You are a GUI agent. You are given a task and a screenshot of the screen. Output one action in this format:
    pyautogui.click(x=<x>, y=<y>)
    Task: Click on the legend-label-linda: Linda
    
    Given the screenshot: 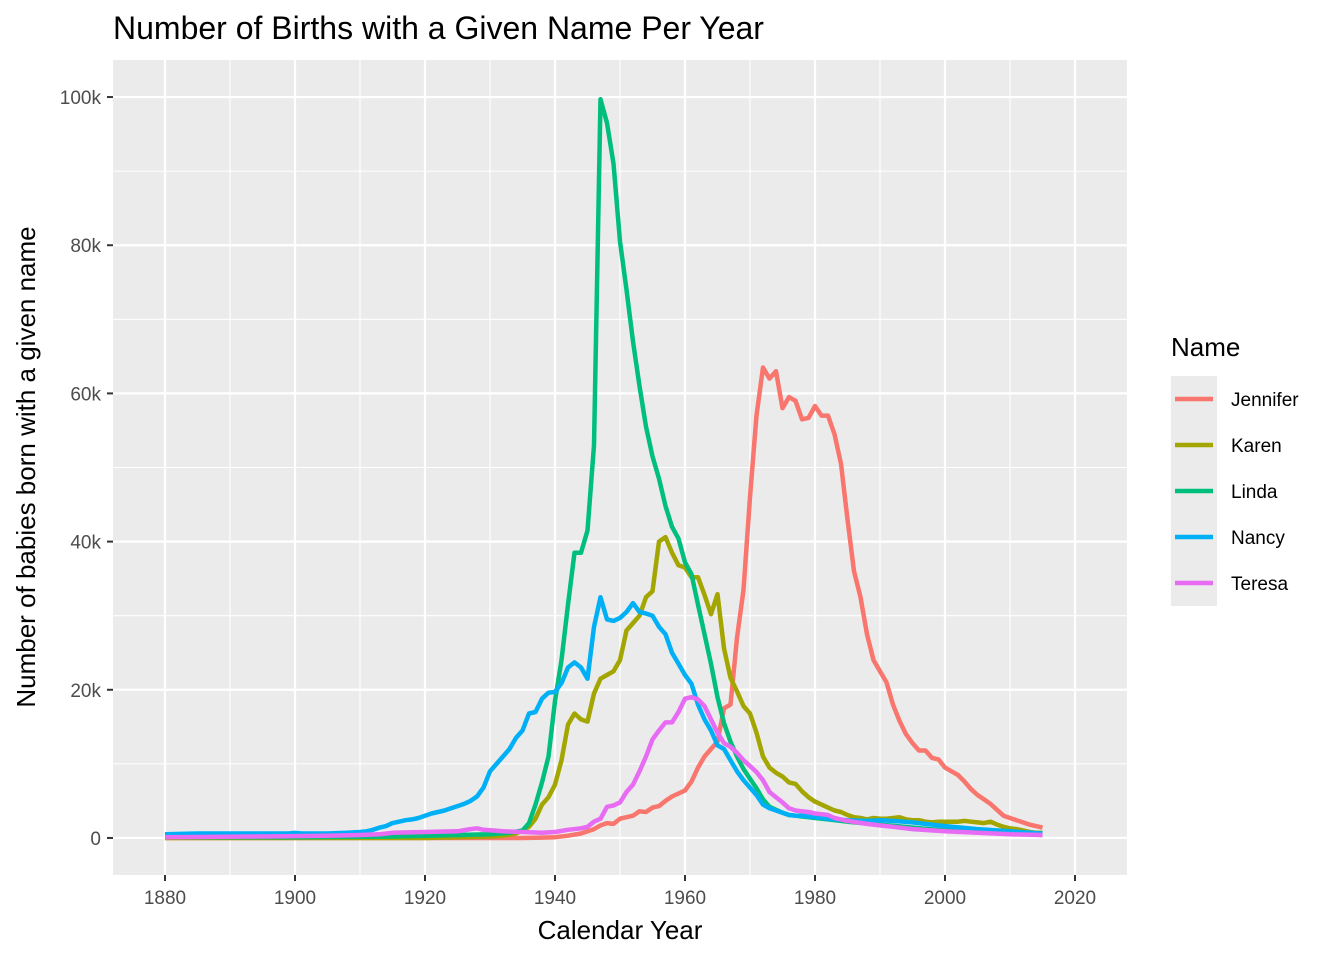 What is the action you would take?
    pyautogui.click(x=1254, y=492)
    